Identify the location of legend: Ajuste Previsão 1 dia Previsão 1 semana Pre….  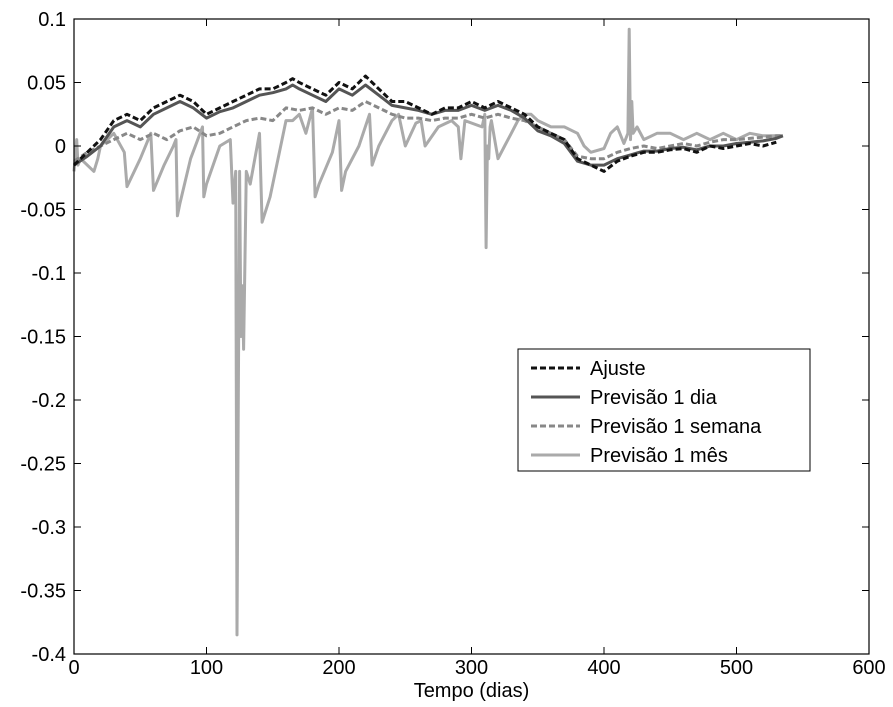
(664, 410).